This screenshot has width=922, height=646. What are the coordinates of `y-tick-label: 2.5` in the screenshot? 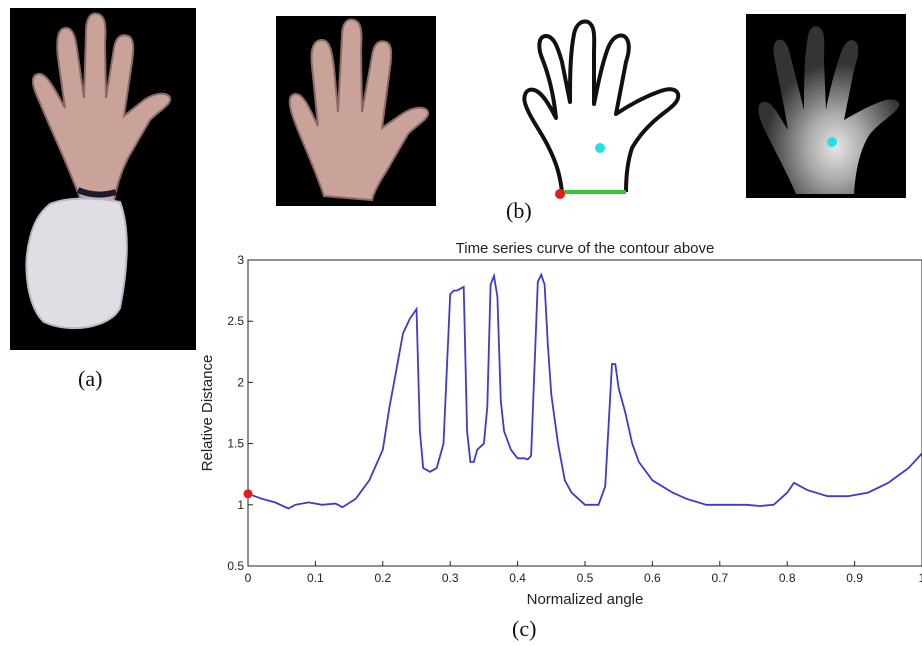 It's located at (235, 321).